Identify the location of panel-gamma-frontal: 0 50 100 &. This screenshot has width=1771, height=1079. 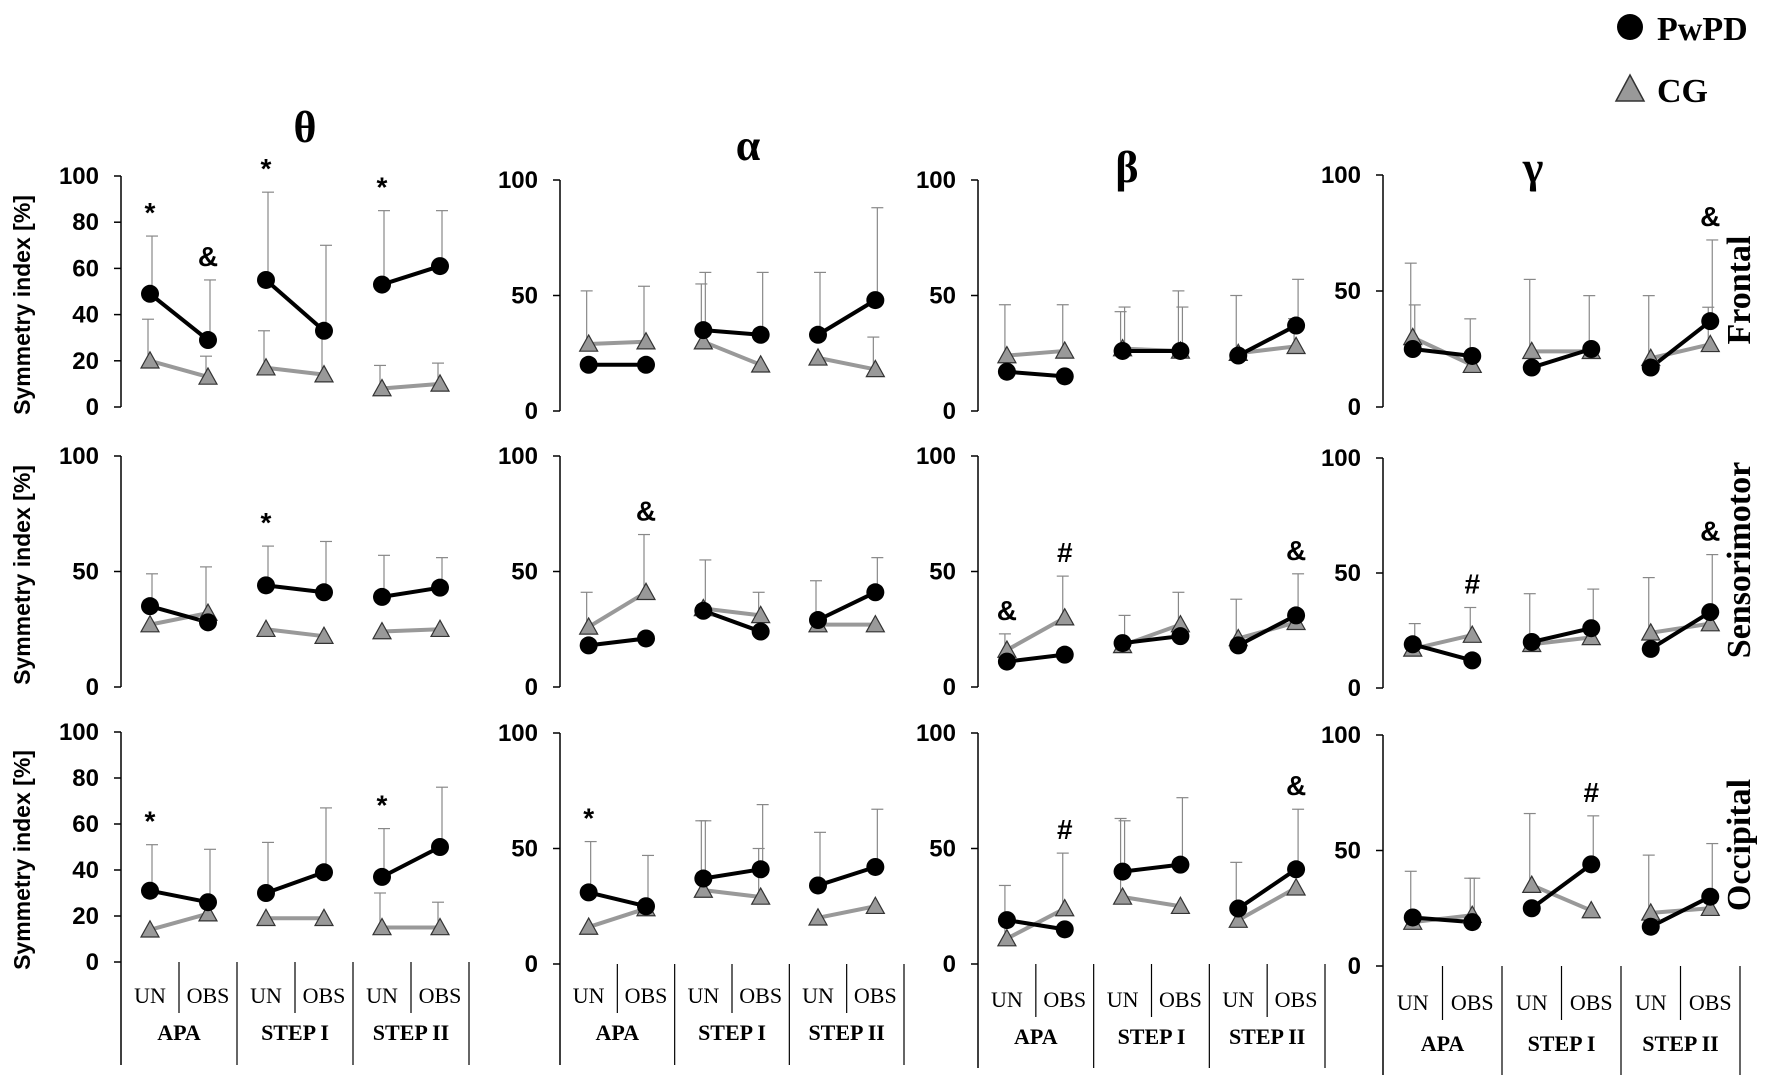
(1520, 291).